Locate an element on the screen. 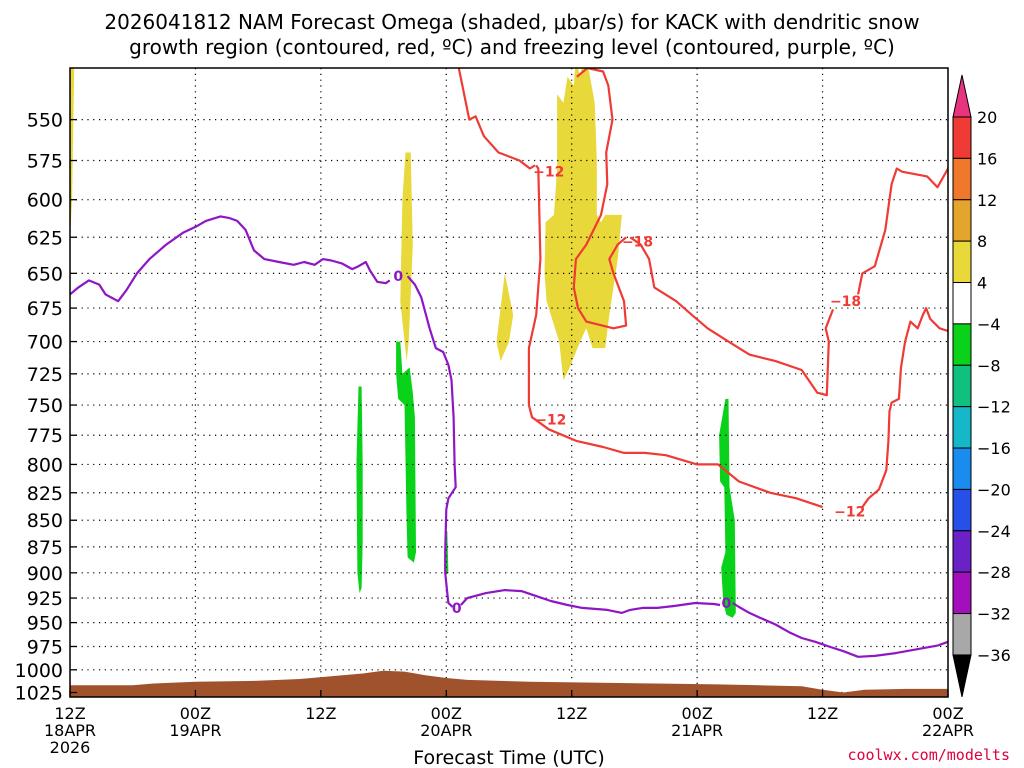 This screenshot has width=1024, height=768. y-tick-label: 725 is located at coordinates (45, 375).